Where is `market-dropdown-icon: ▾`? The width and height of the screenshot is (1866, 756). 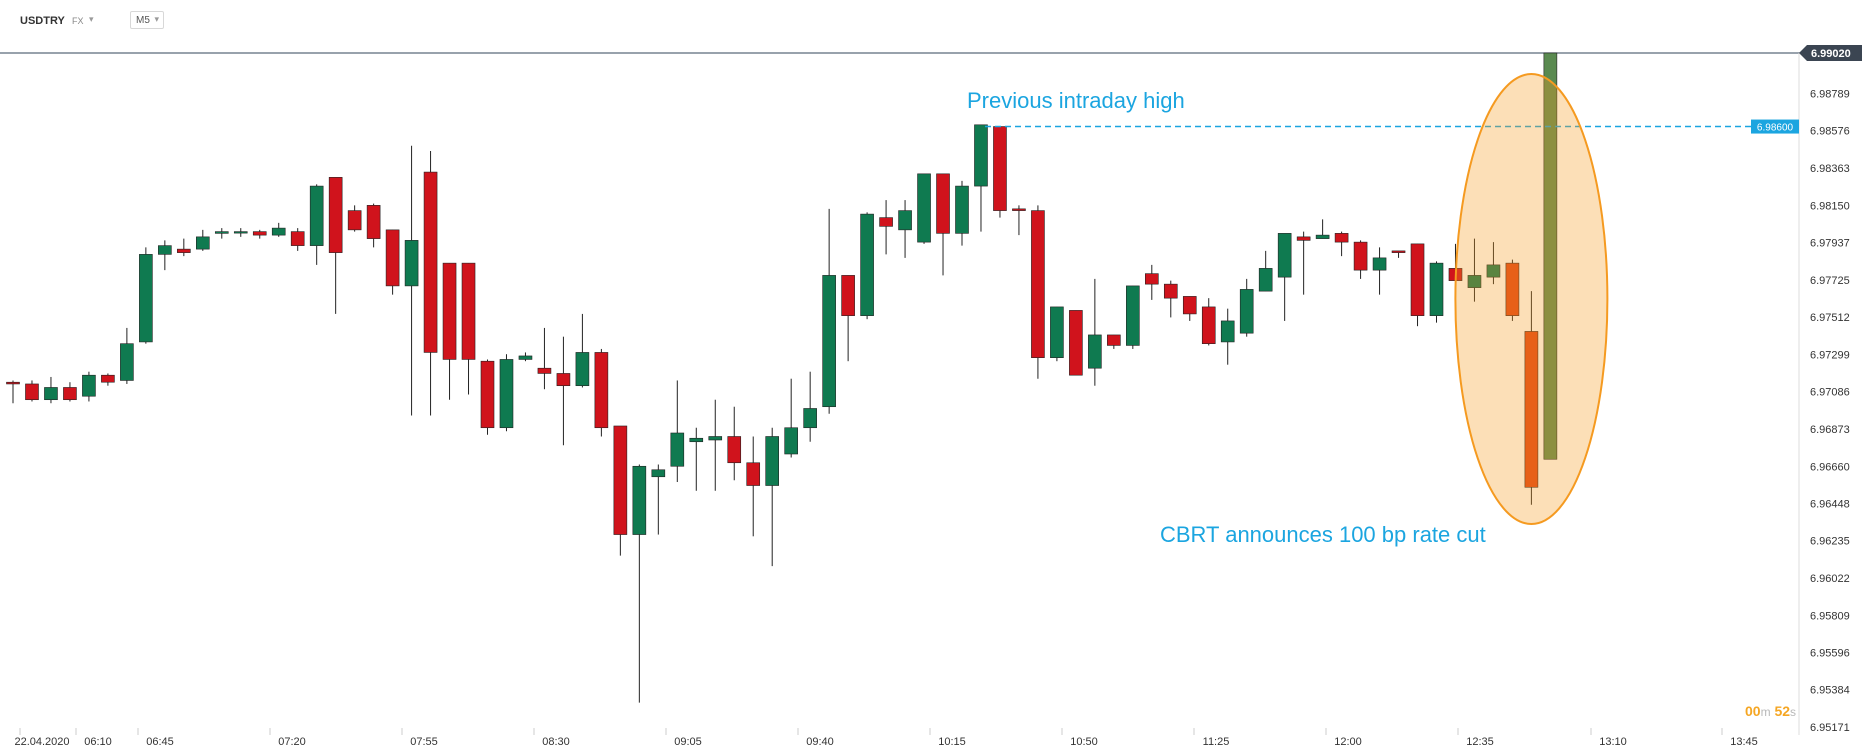 market-dropdown-icon: ▾ is located at coordinates (91, 19).